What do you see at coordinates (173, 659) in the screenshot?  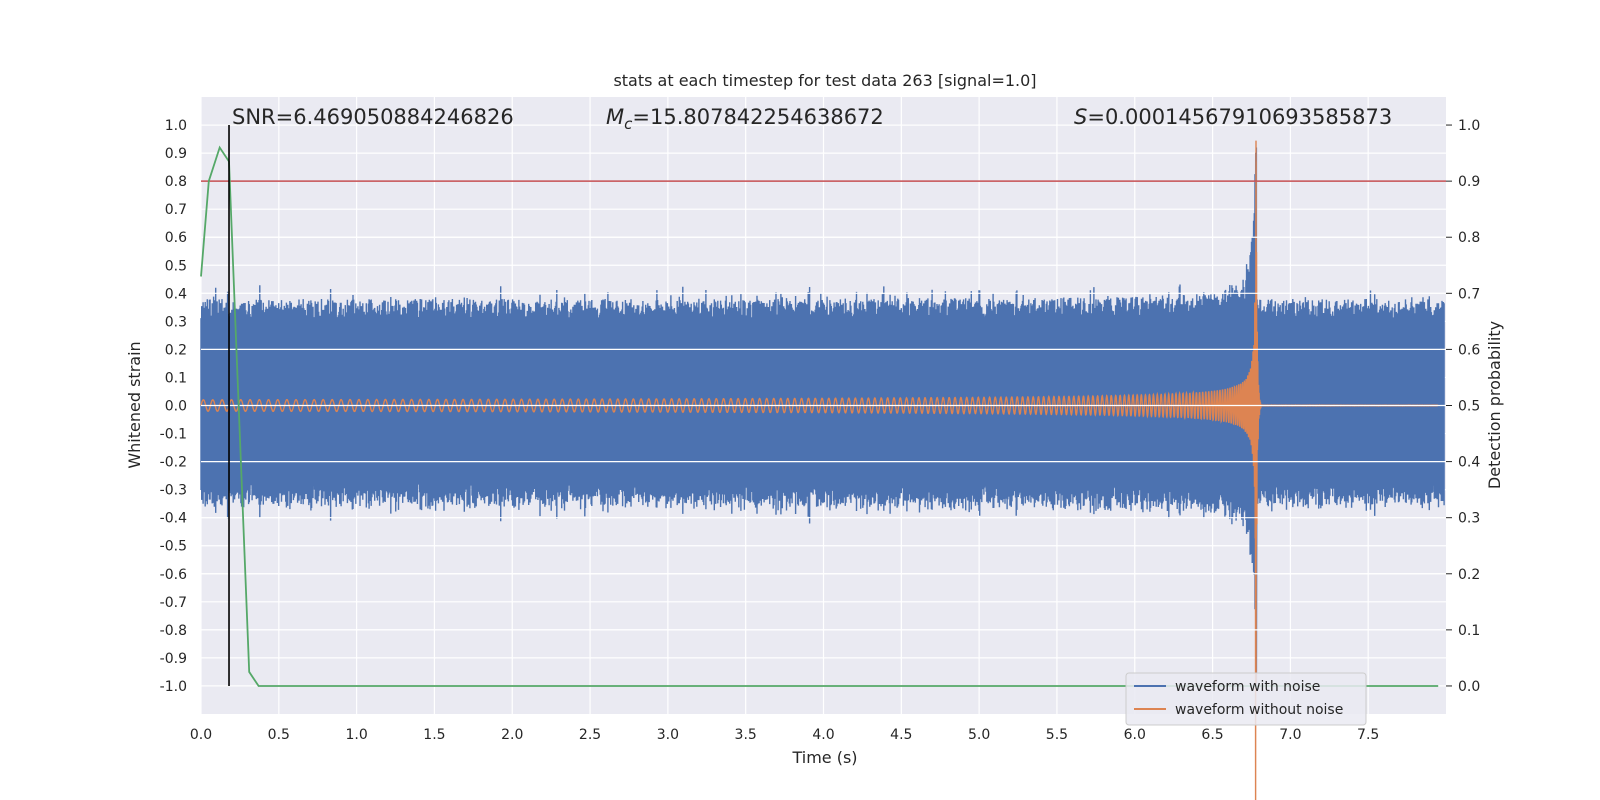 I see `y-tick-label: -0.9` at bounding box center [173, 659].